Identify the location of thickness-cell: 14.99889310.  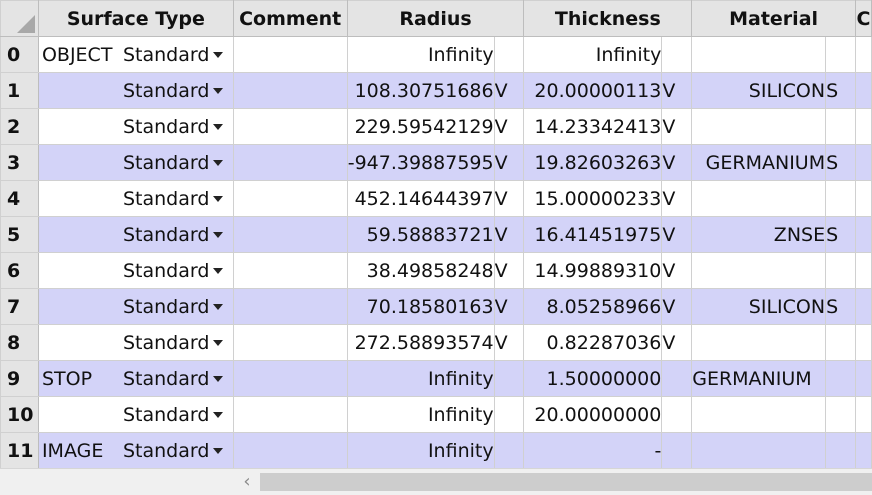
(593, 270).